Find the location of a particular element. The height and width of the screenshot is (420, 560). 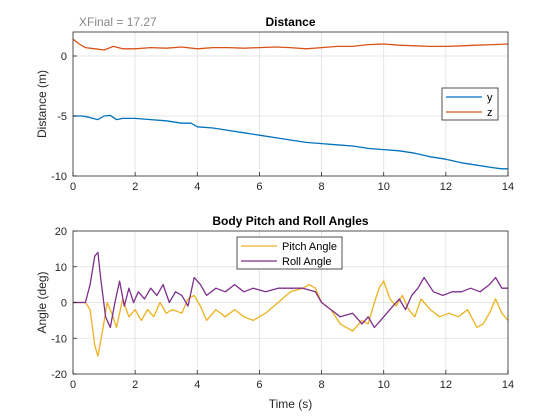

legend: Pitch Angle Roll Angle is located at coordinates (289, 253).